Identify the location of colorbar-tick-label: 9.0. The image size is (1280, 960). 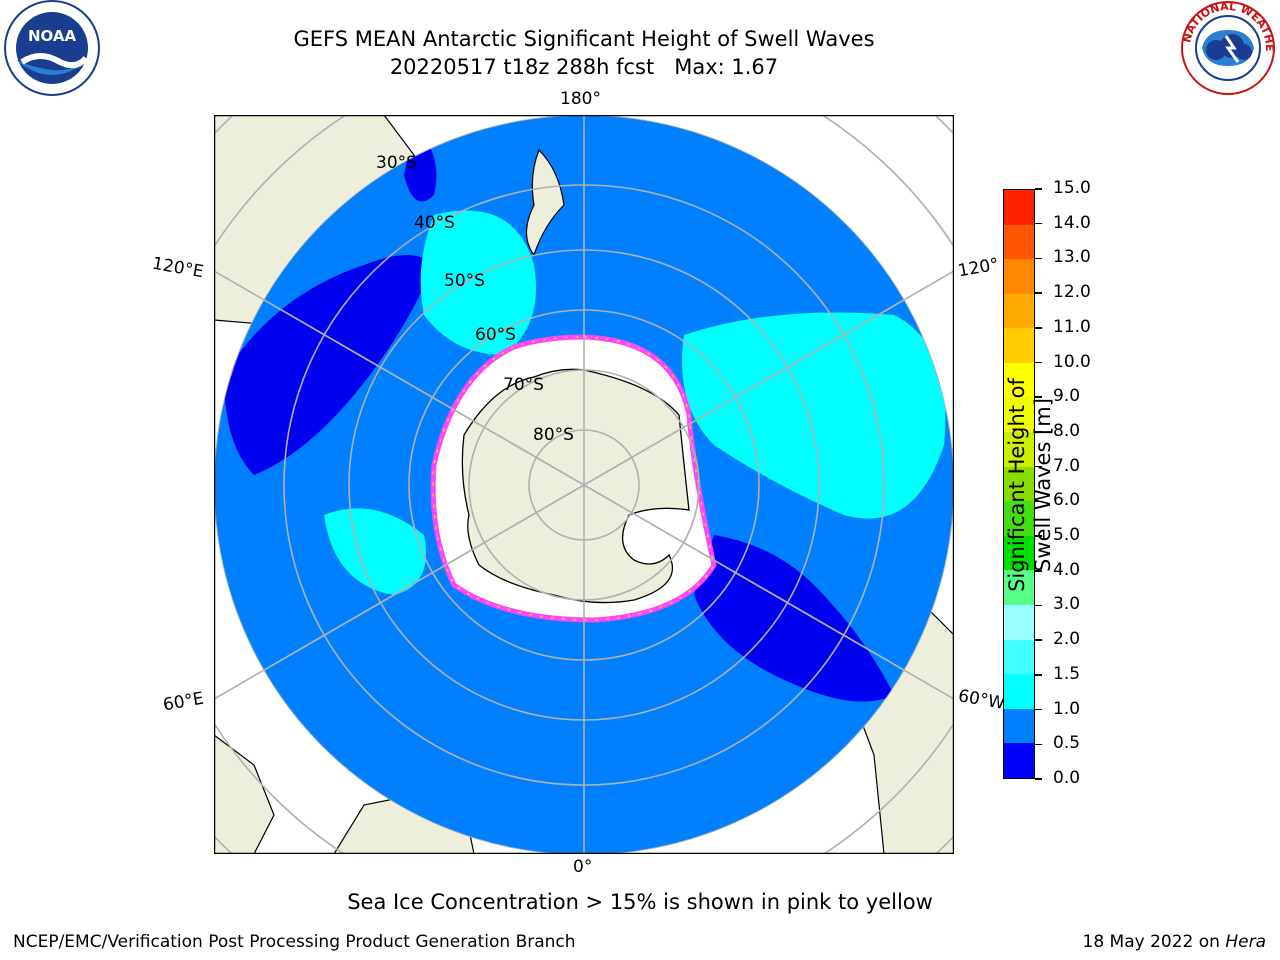
(1067, 396).